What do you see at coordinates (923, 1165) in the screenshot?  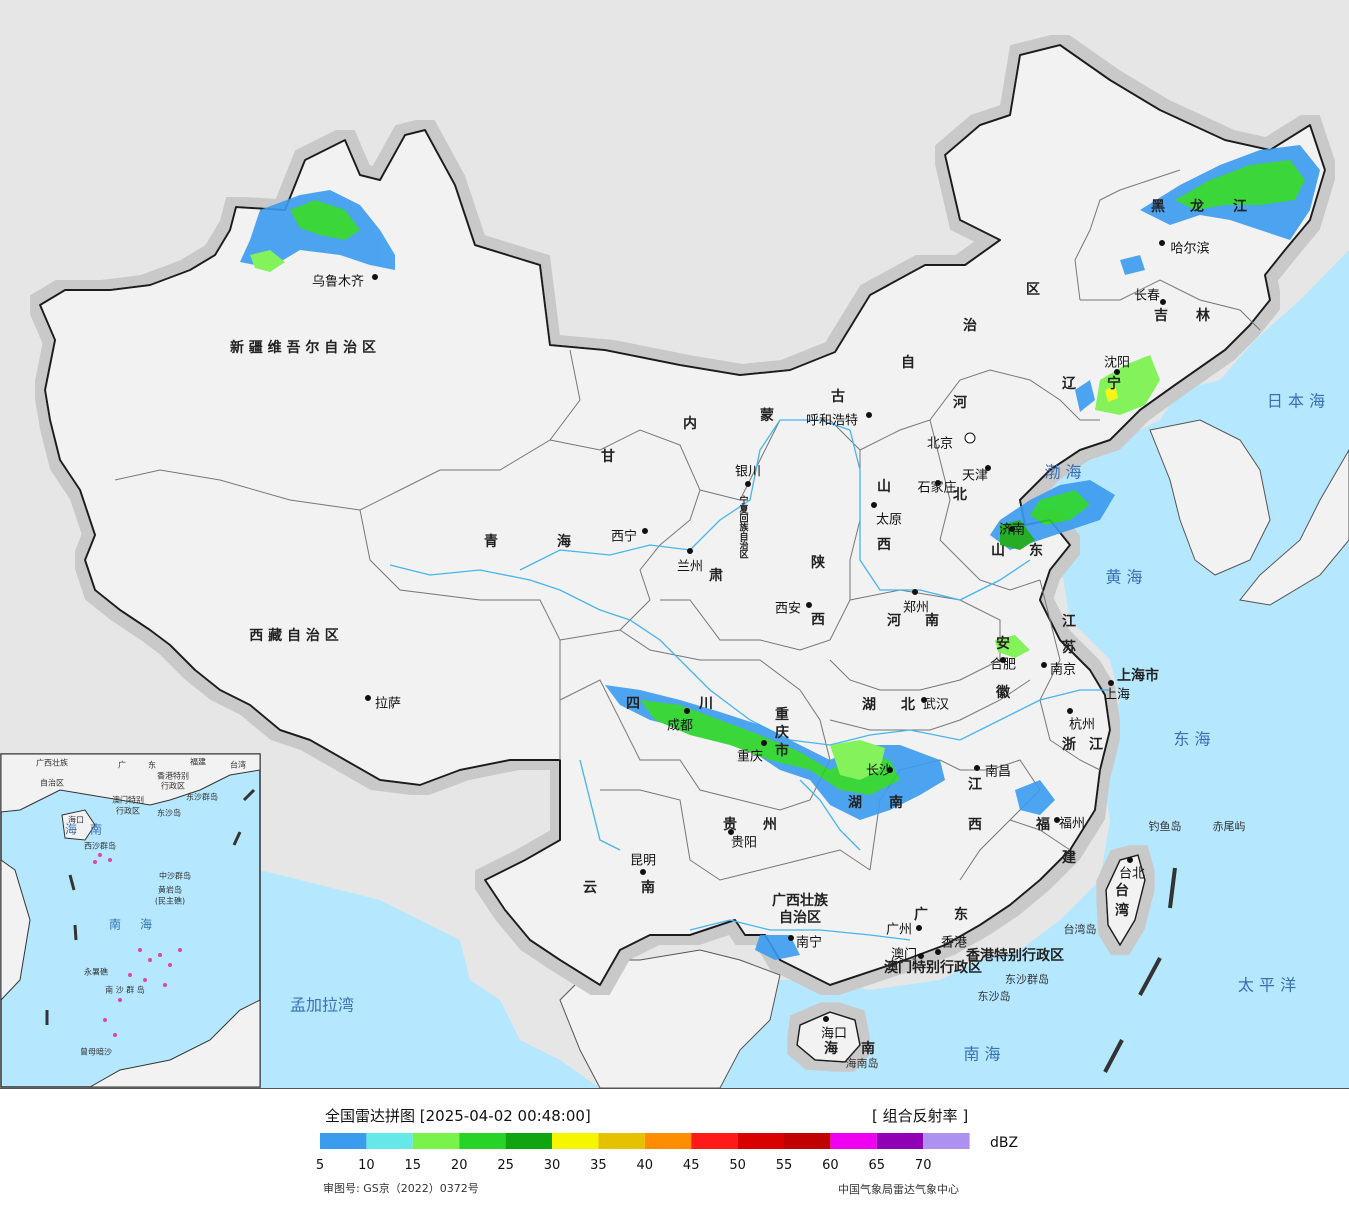 I see `scale-tick-label: 70` at bounding box center [923, 1165].